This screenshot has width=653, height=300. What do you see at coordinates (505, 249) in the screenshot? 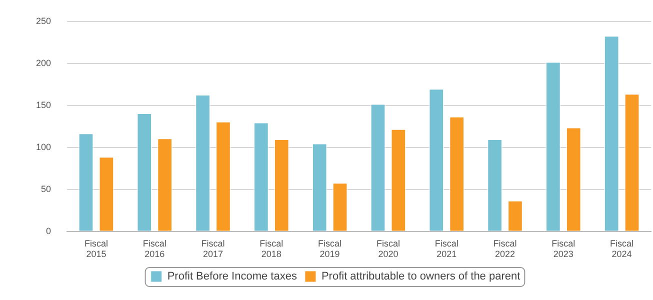
I see `x-tick-label: Fiscal 2022` at bounding box center [505, 249].